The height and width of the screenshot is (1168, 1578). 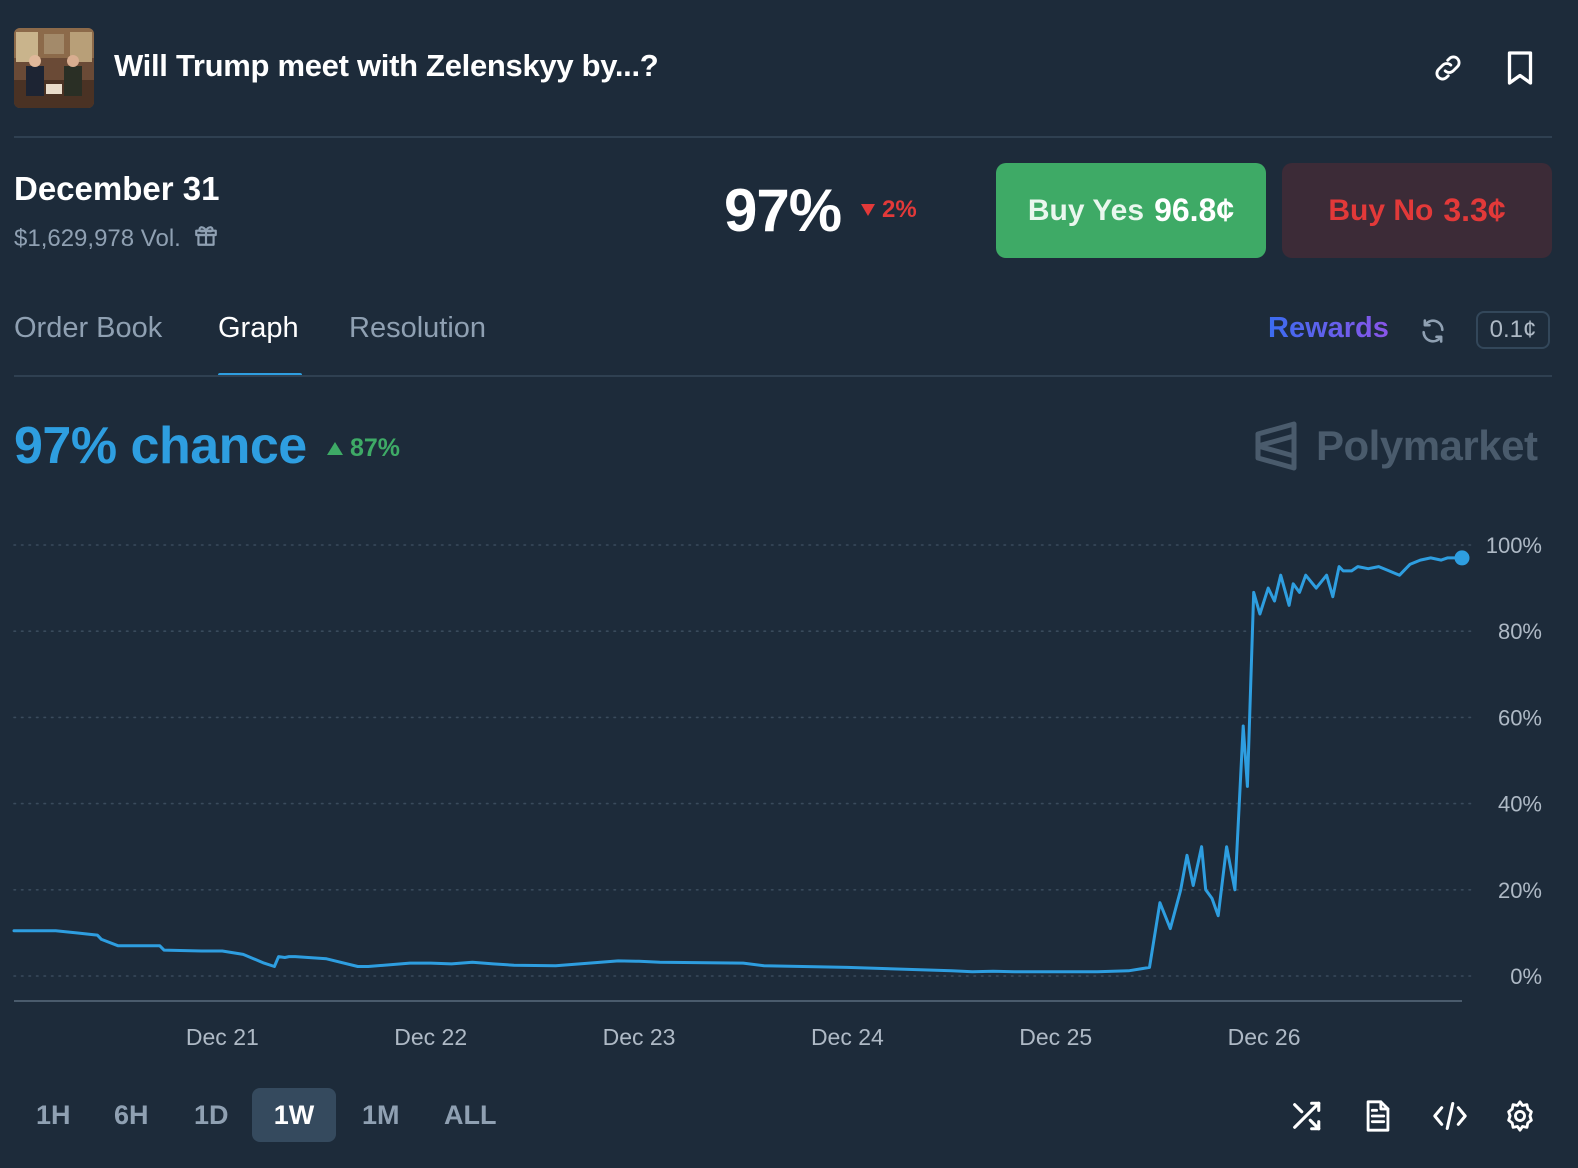 What do you see at coordinates (430, 1037) in the screenshot?
I see `x-tick-label: Dec 22` at bounding box center [430, 1037].